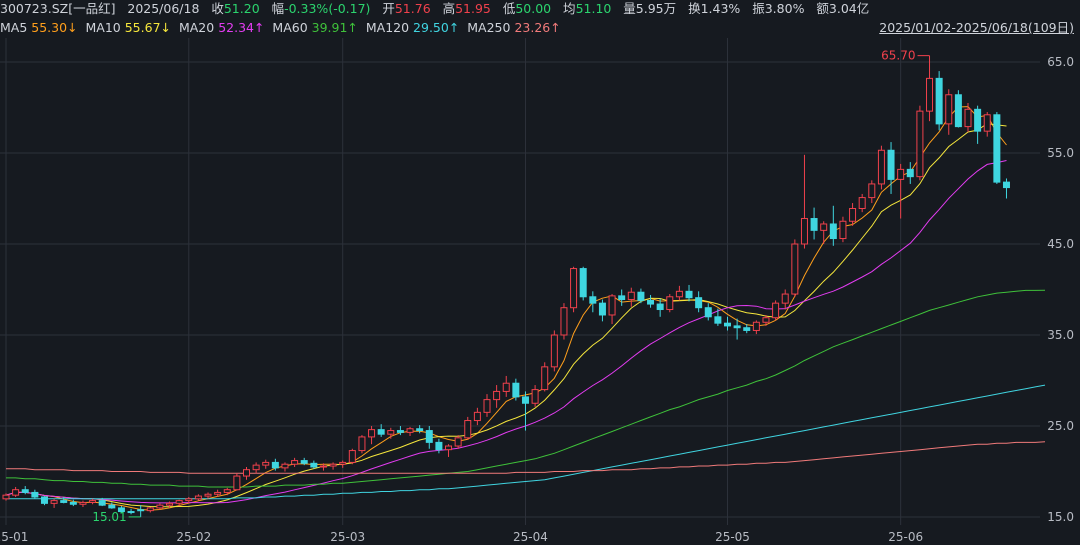 This screenshot has width=1080, height=545. Describe the element at coordinates (732, 537) in the screenshot. I see `x-tick-label: 25-05` at that location.